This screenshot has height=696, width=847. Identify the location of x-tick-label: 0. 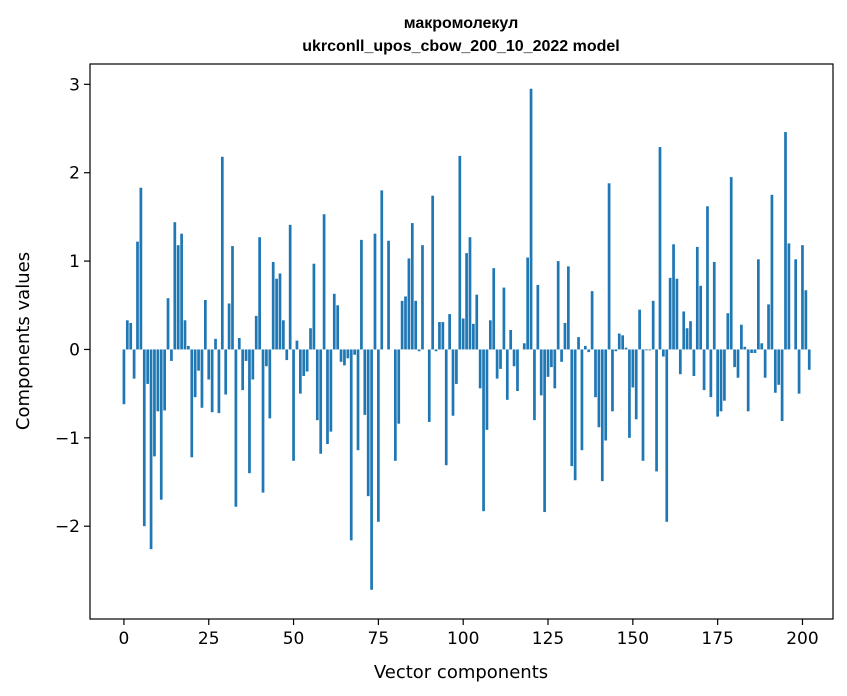
(124, 639).